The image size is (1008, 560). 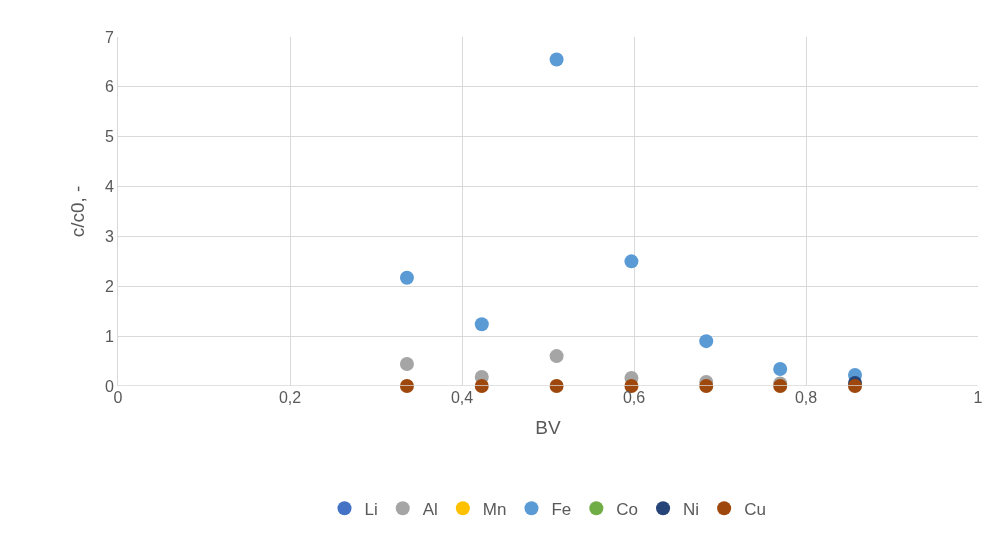 I want to click on y-tick-label: 0, so click(x=109, y=386).